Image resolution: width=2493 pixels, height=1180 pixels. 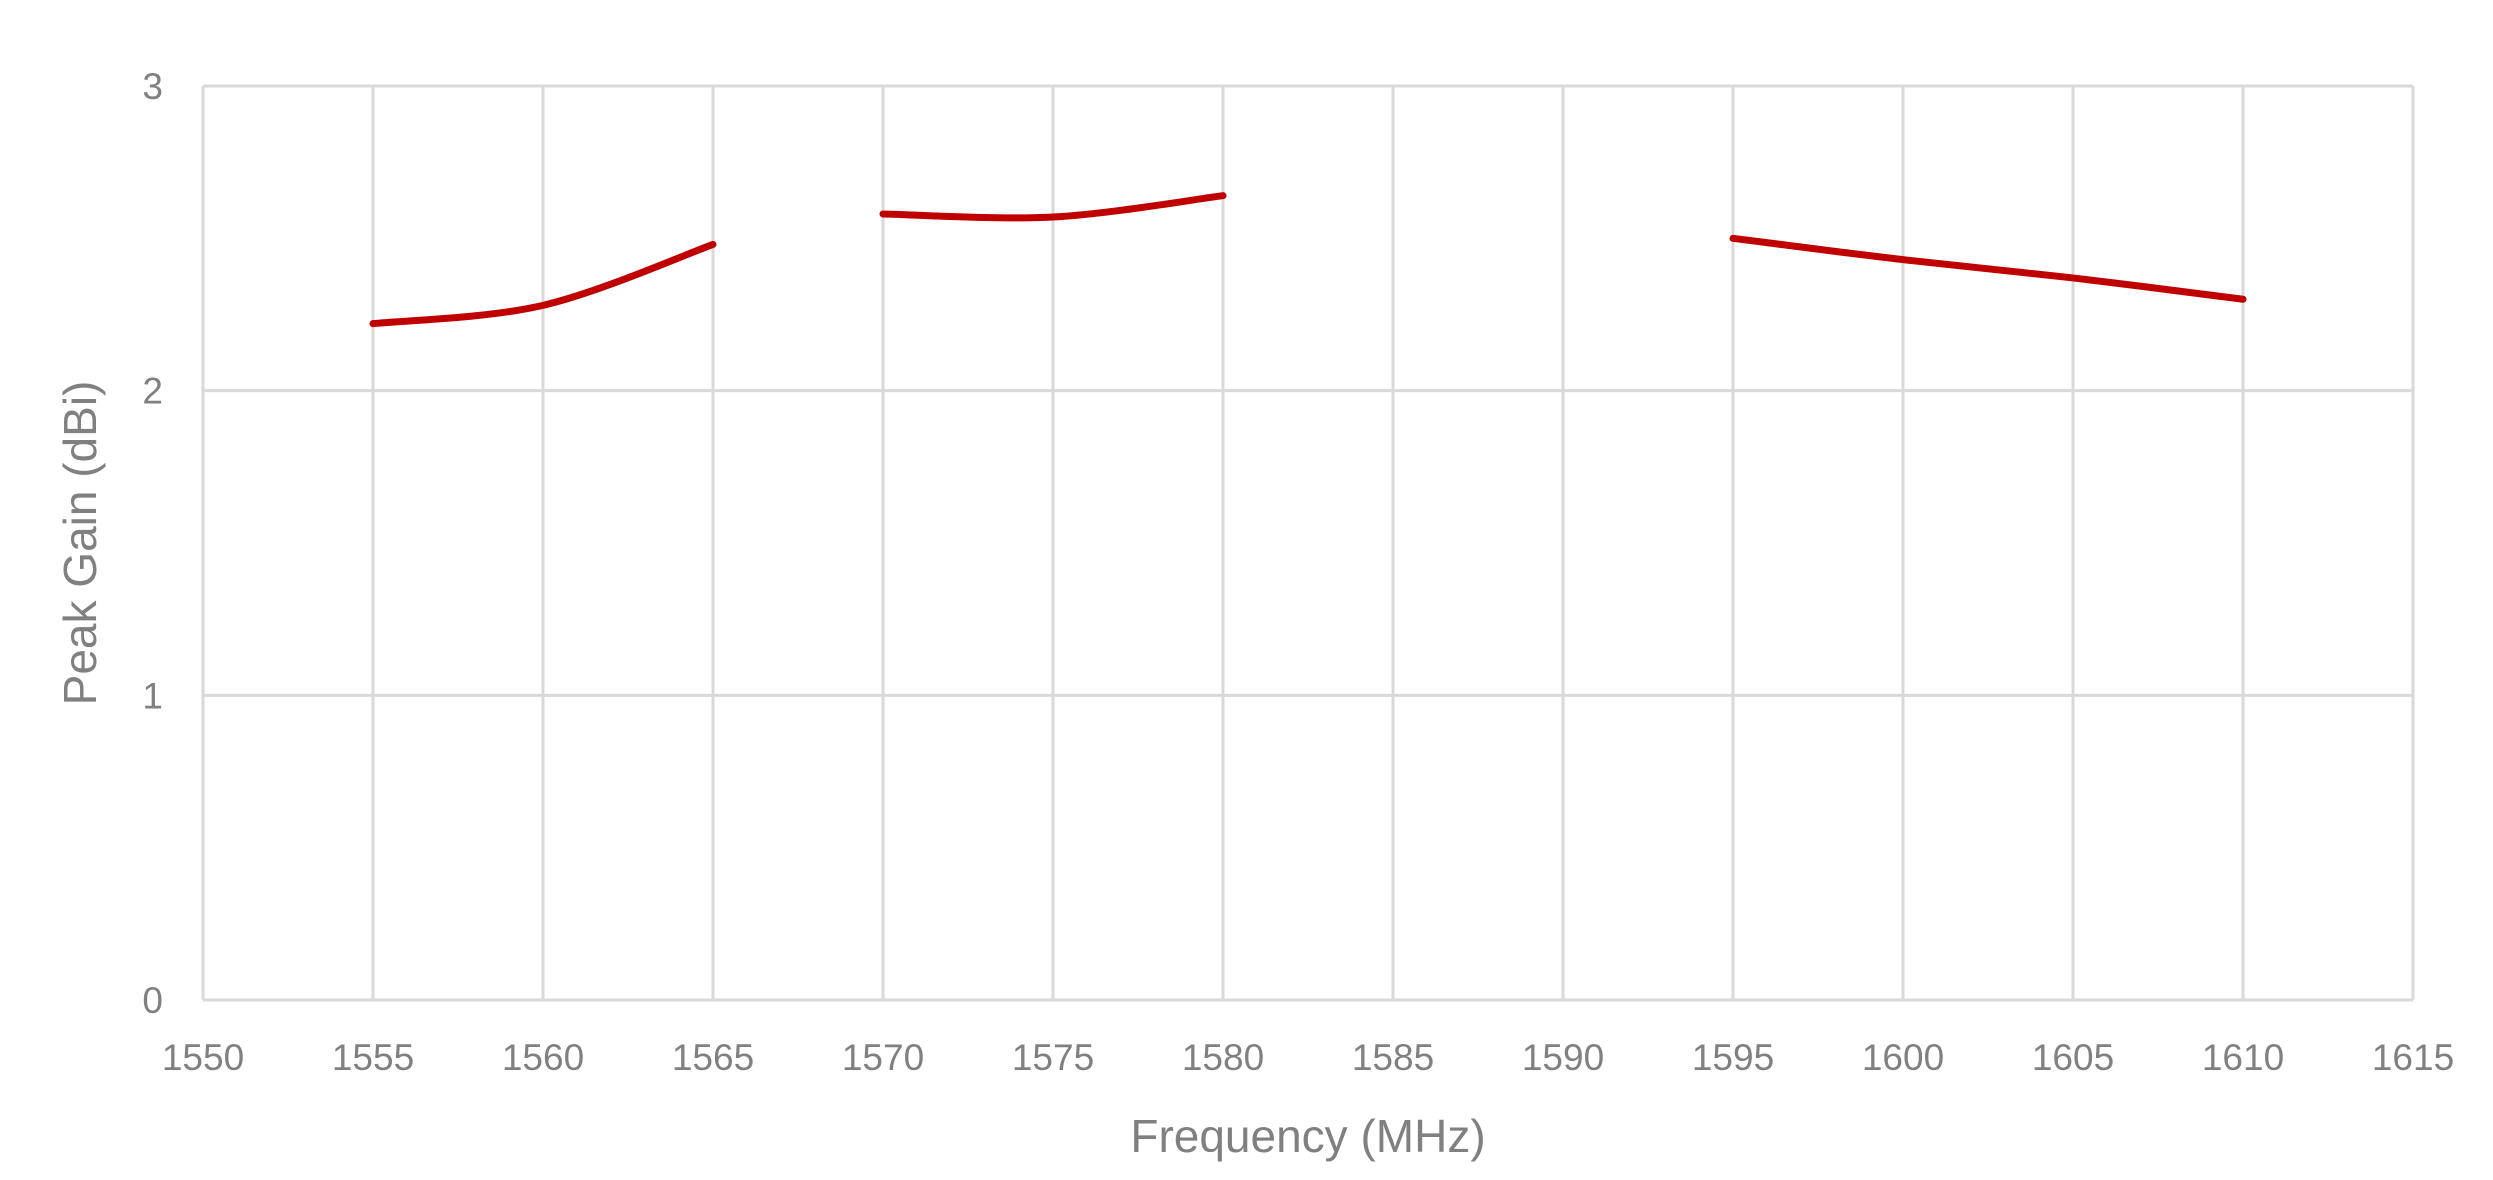 What do you see at coordinates (152, 86) in the screenshot?
I see `y-tick-label: 3` at bounding box center [152, 86].